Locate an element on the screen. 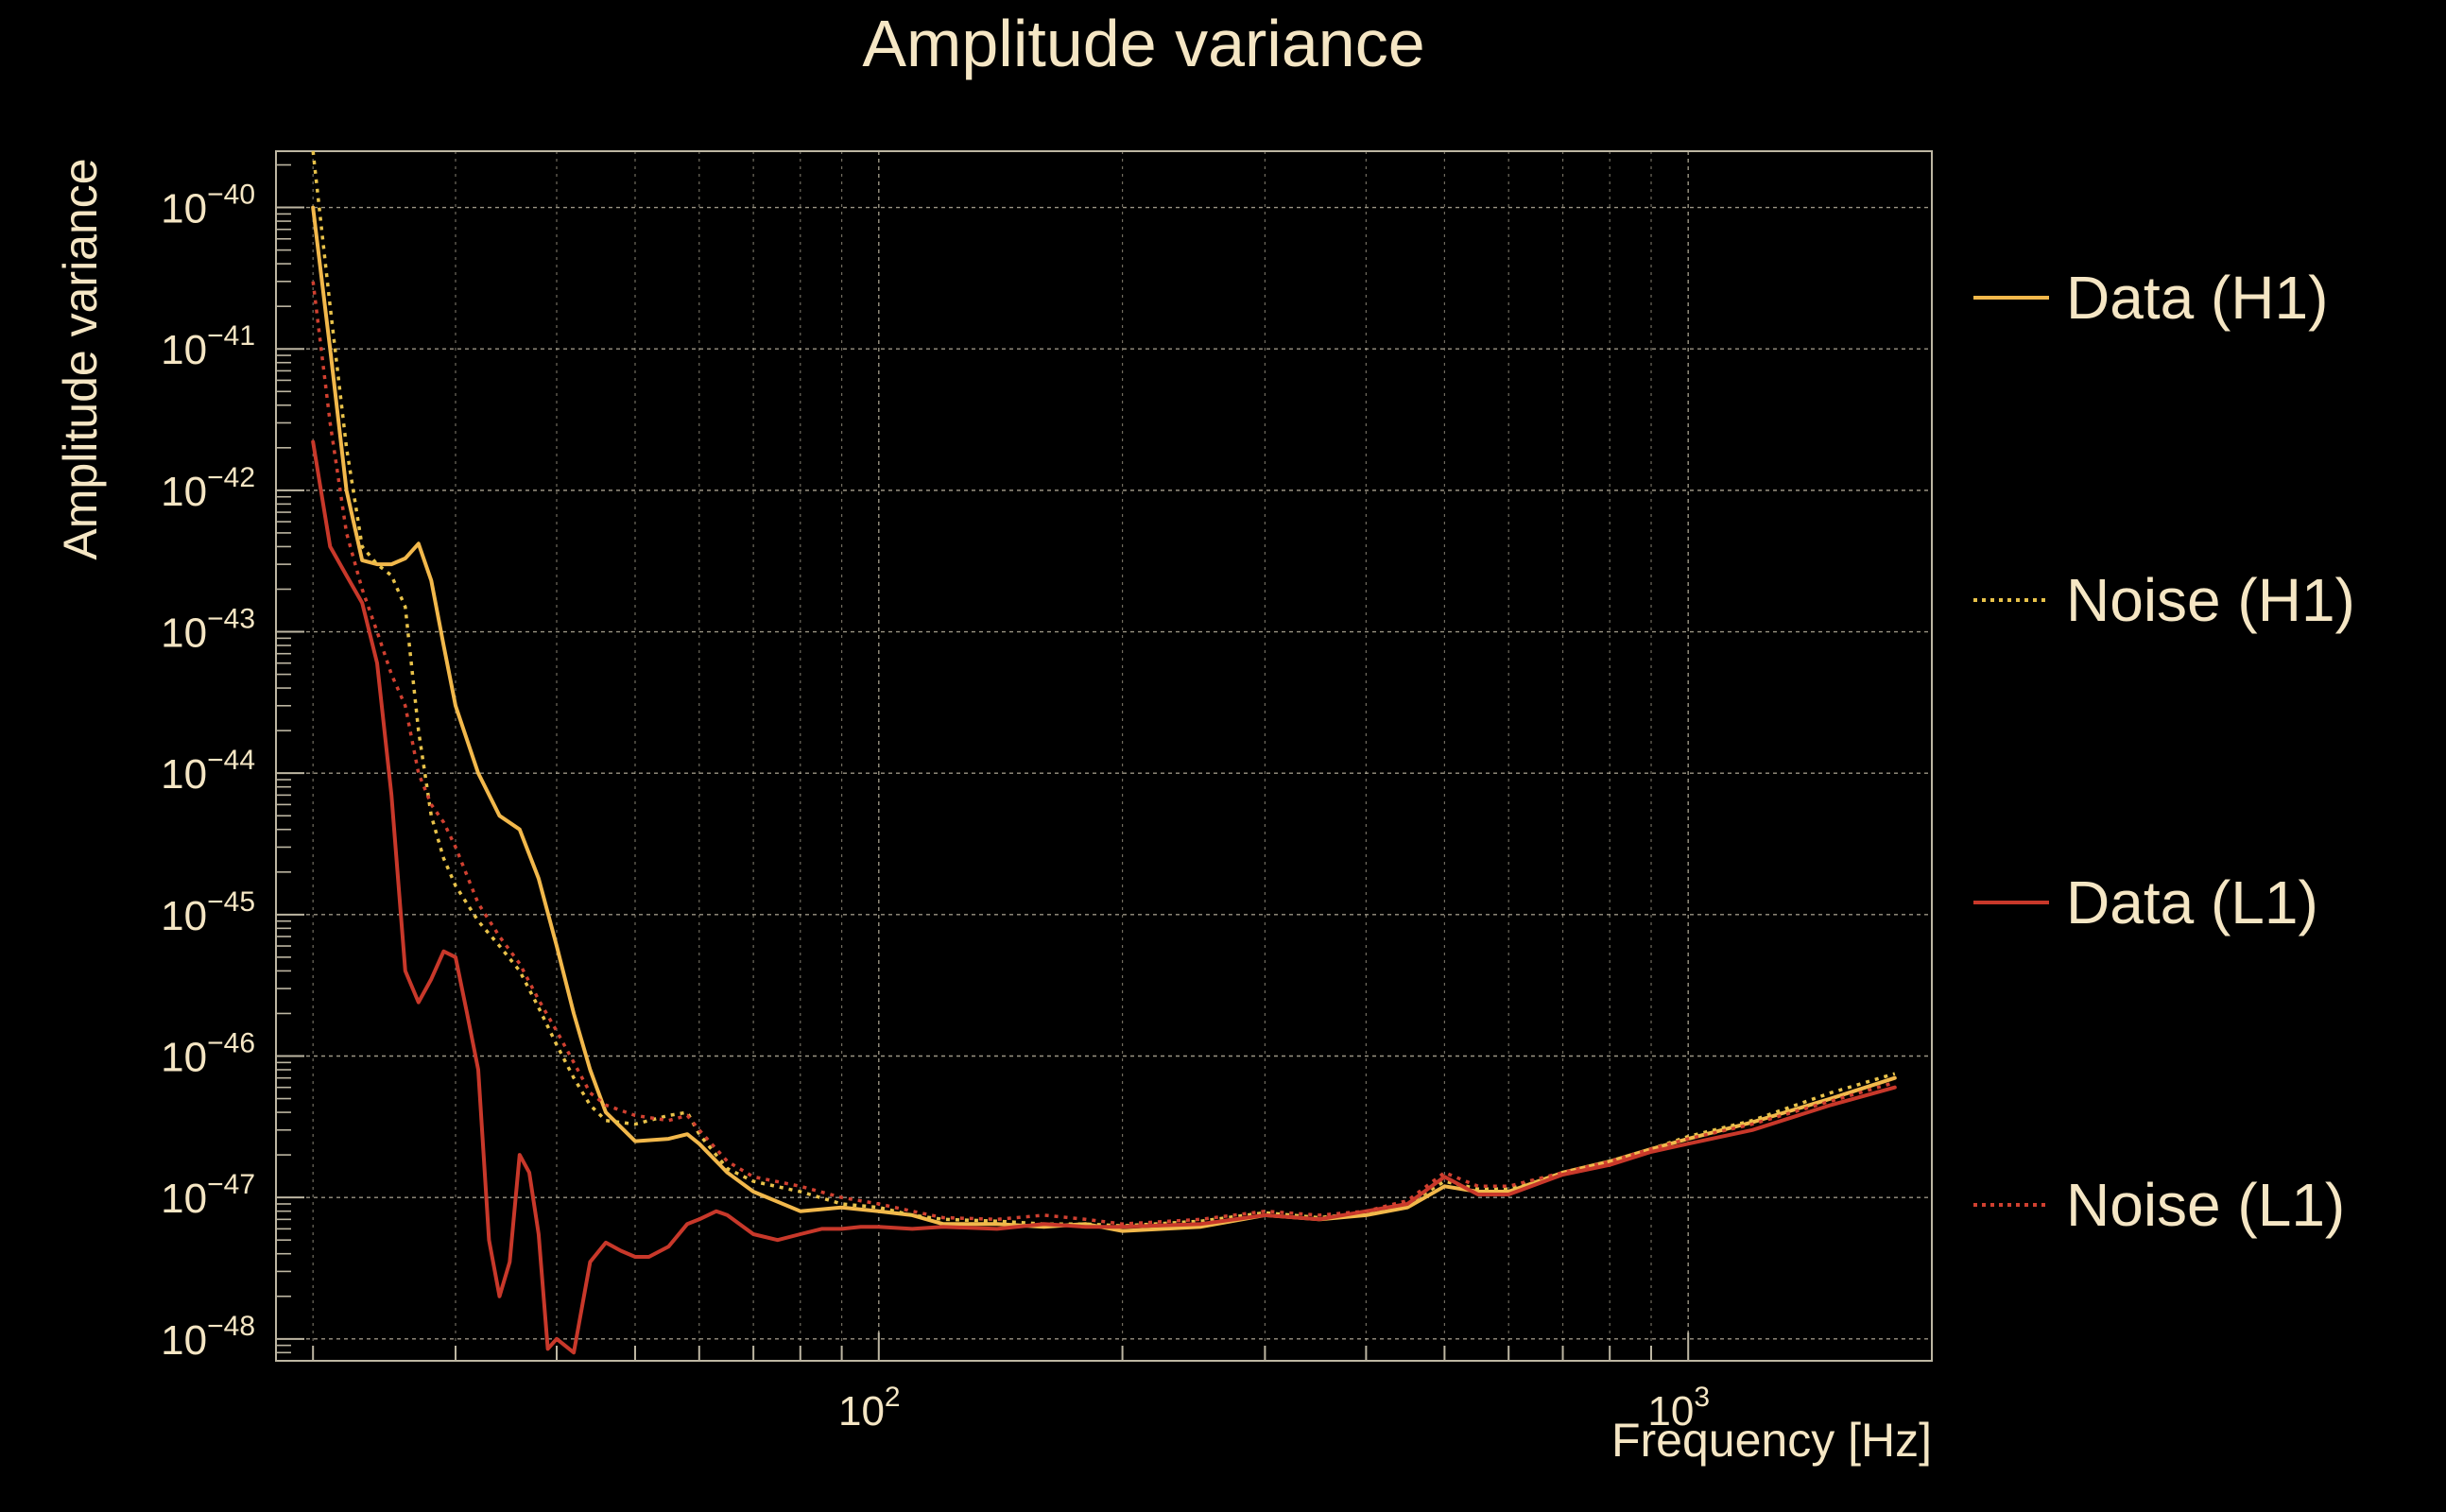 The width and height of the screenshot is (2446, 1512). y-tick-label: 10−44 is located at coordinates (208, 771).